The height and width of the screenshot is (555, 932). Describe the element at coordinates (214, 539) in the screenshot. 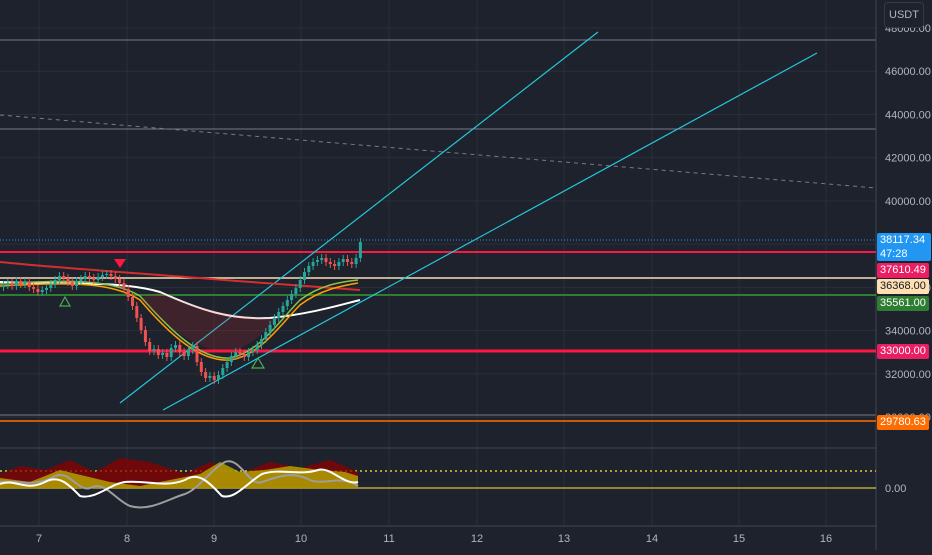

I see `time-tick-label: 9` at that location.